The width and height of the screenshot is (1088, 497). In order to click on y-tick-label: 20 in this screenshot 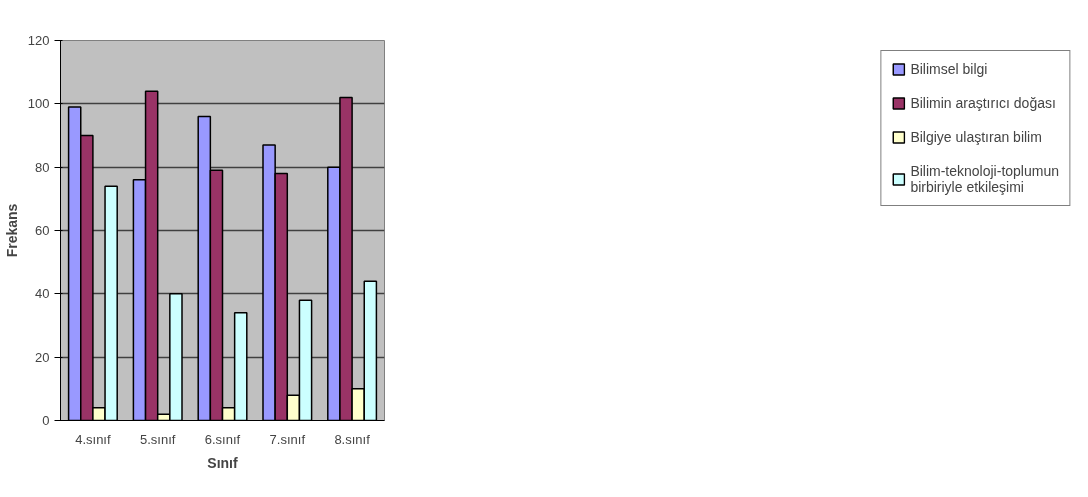, I will do `click(42, 357)`.